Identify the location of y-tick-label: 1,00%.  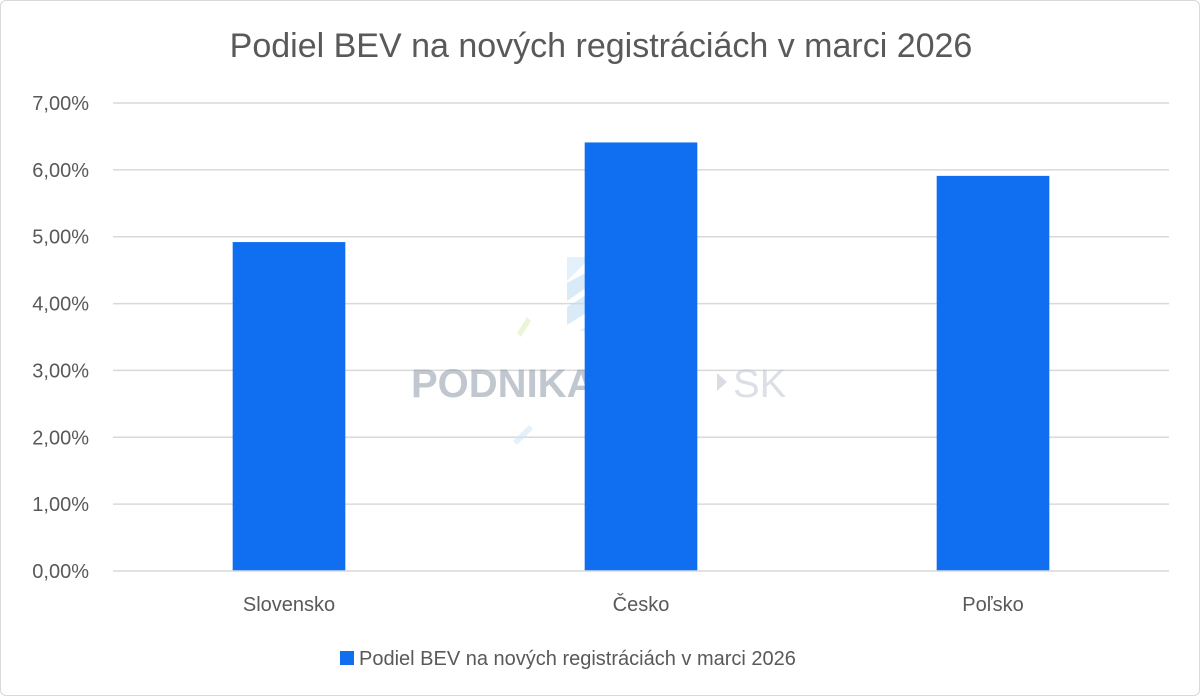
(60, 505).